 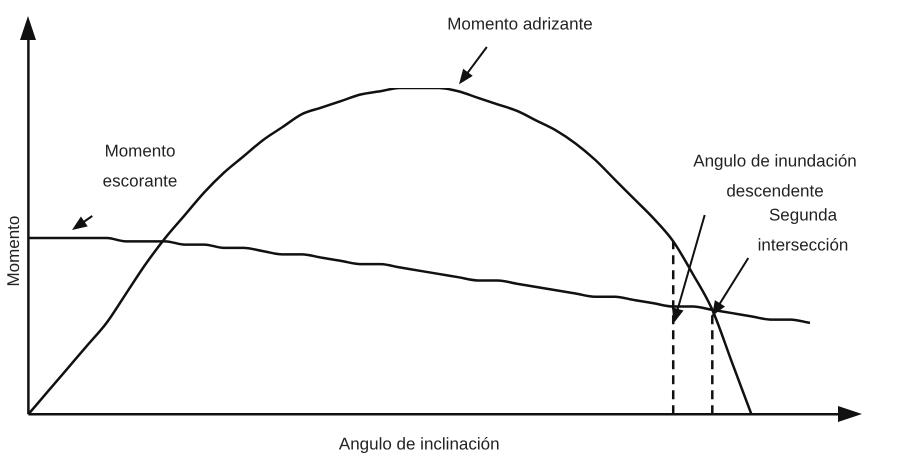 I want to click on annotation: Segunda intersección, so click(x=803, y=230).